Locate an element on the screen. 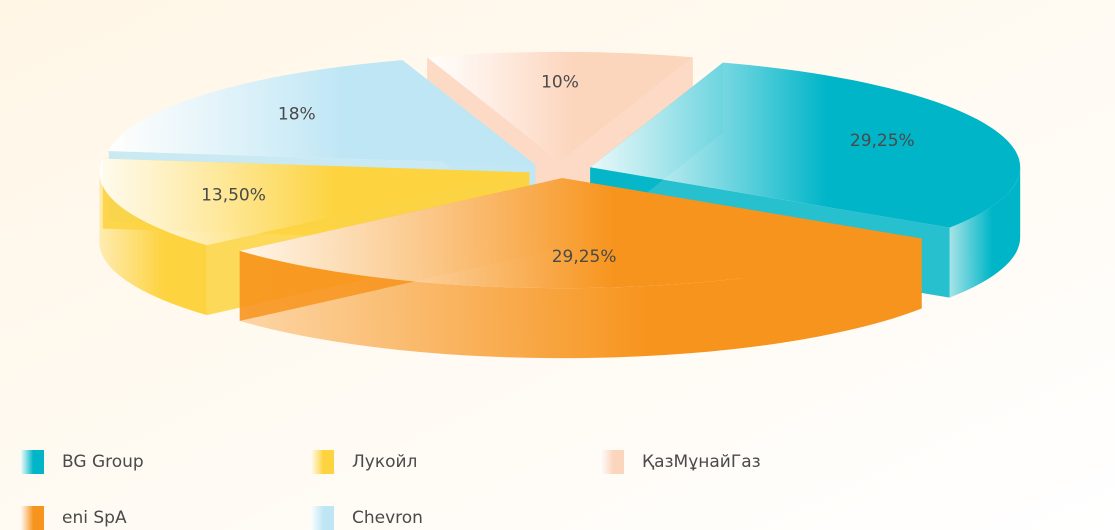  value-label: 18% is located at coordinates (297, 114).